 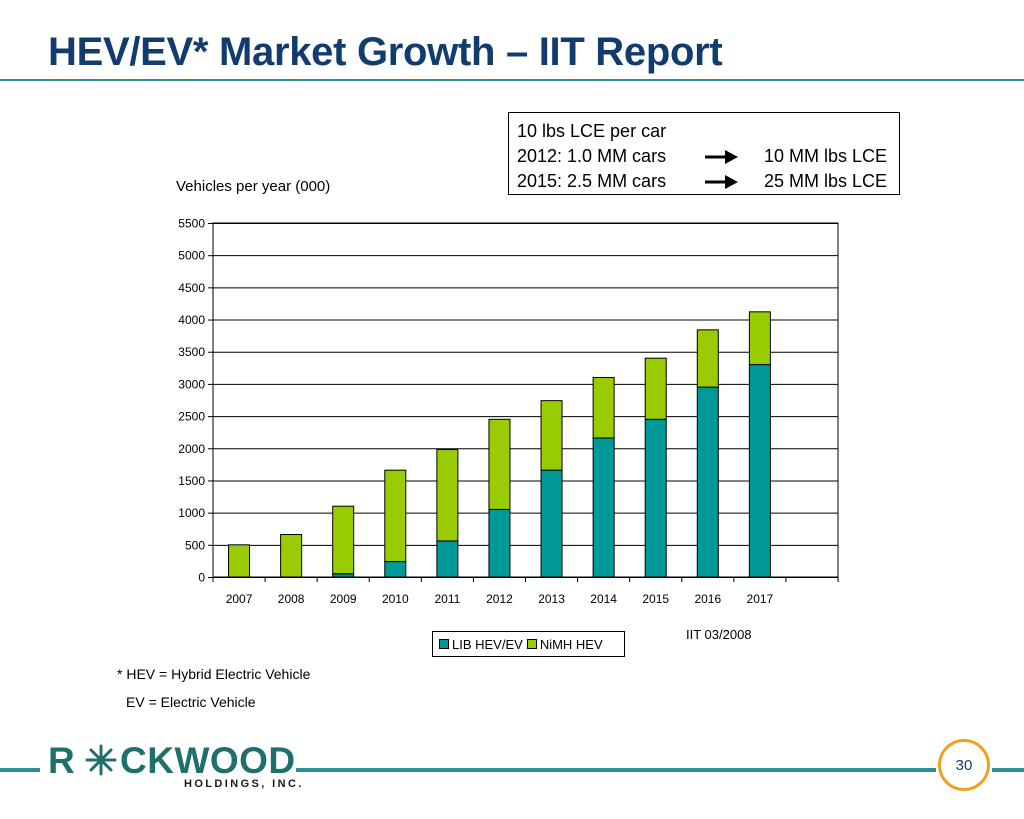 What do you see at coordinates (571, 644) in the screenshot?
I see `legend-label-nimh: NiMH HEV` at bounding box center [571, 644].